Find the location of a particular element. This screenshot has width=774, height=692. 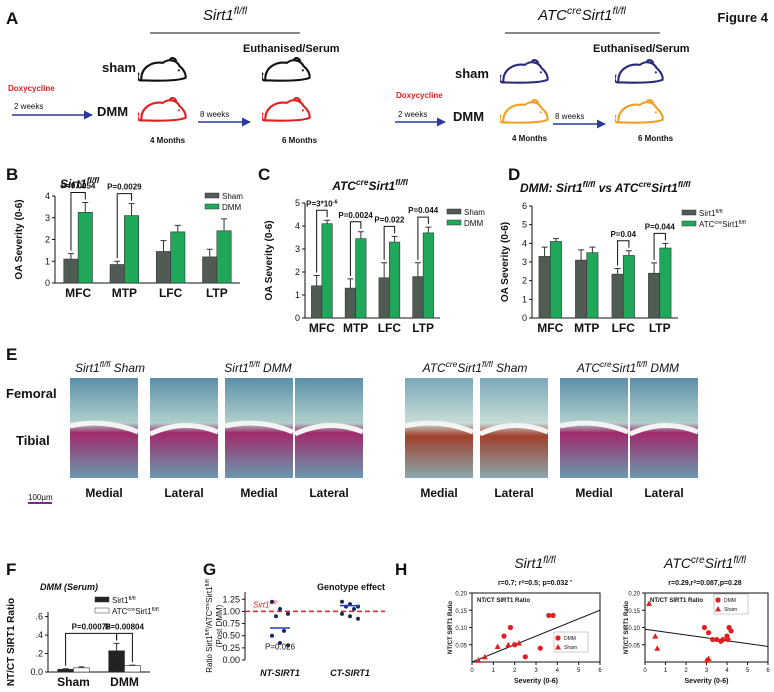

x-tick-label: 5 is located at coordinates (748, 671).